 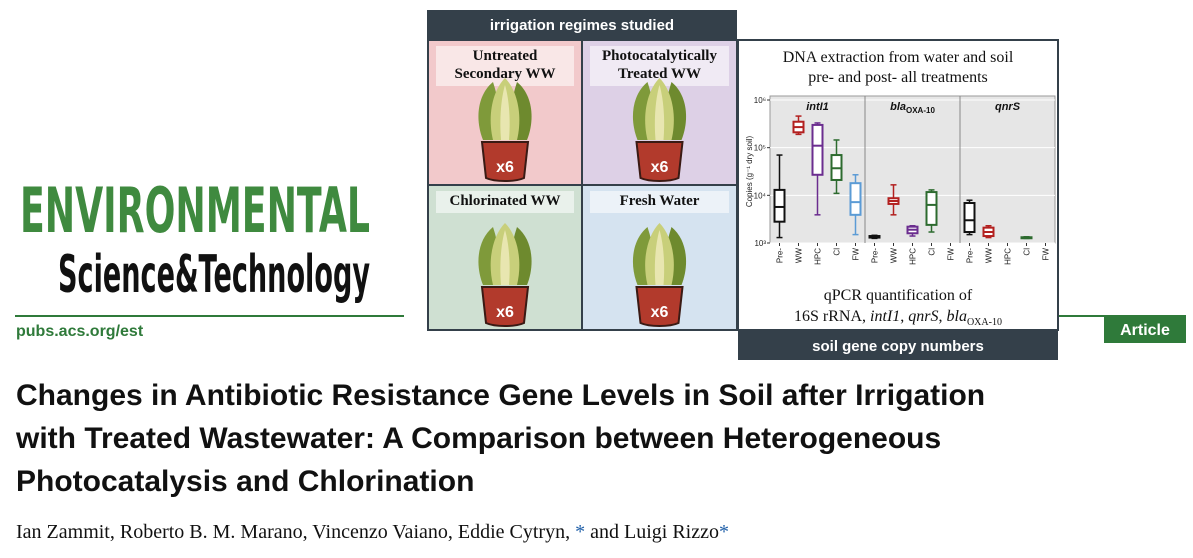 I want to click on y-axis-label: Copies (g⁻¹ dry soil), so click(x=749, y=171).